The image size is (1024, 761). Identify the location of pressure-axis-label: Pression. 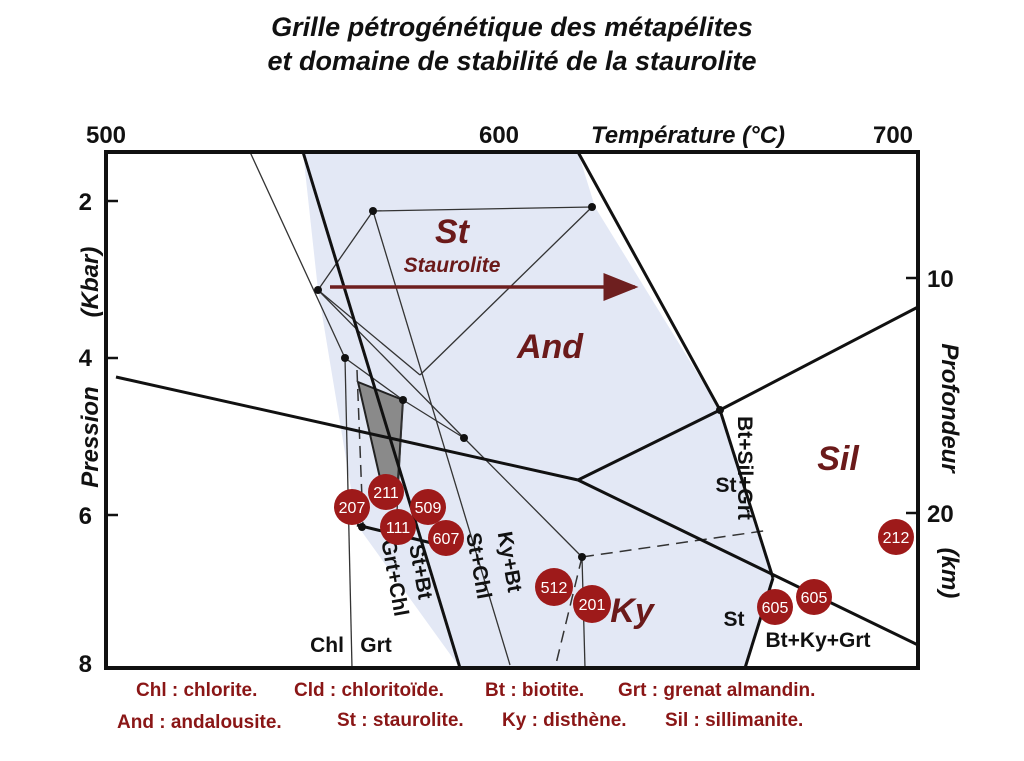
(90, 436).